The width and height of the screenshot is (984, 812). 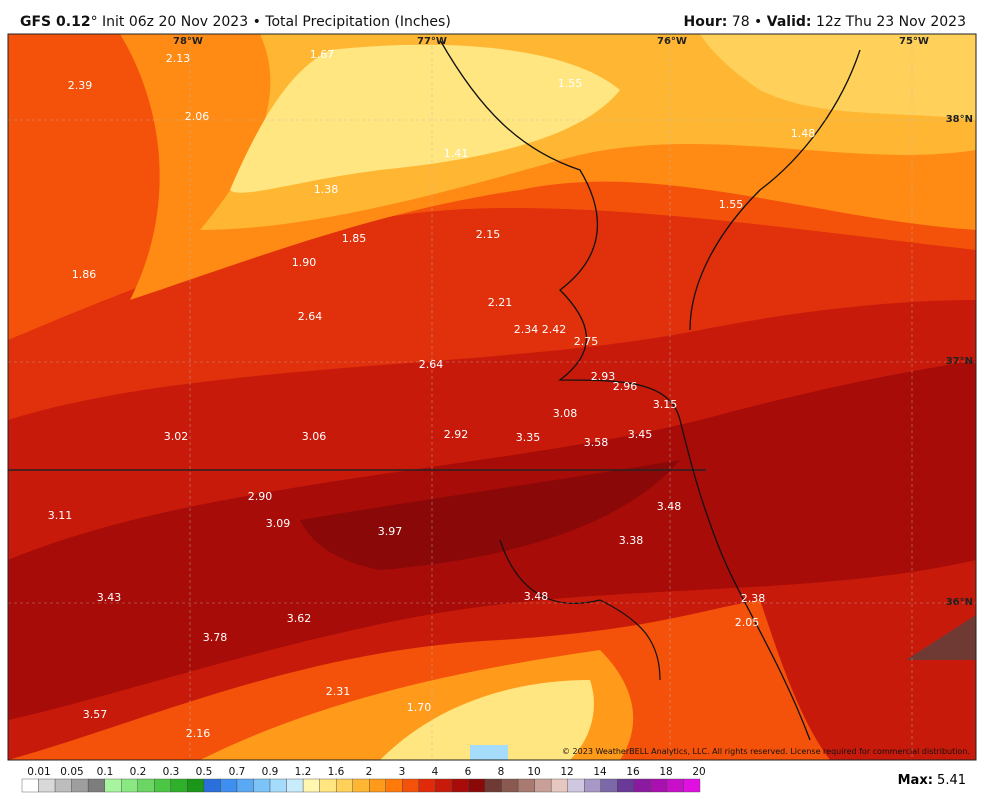 I want to click on precip-label: 3.78, so click(x=215, y=637).